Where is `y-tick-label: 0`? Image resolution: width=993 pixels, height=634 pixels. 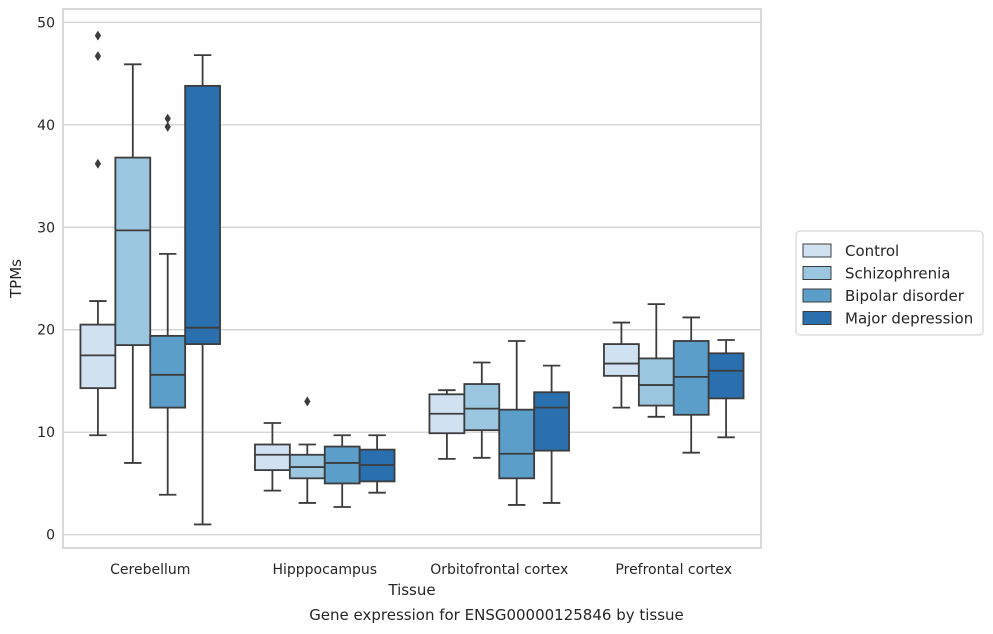
y-tick-label: 0 is located at coordinates (50, 536).